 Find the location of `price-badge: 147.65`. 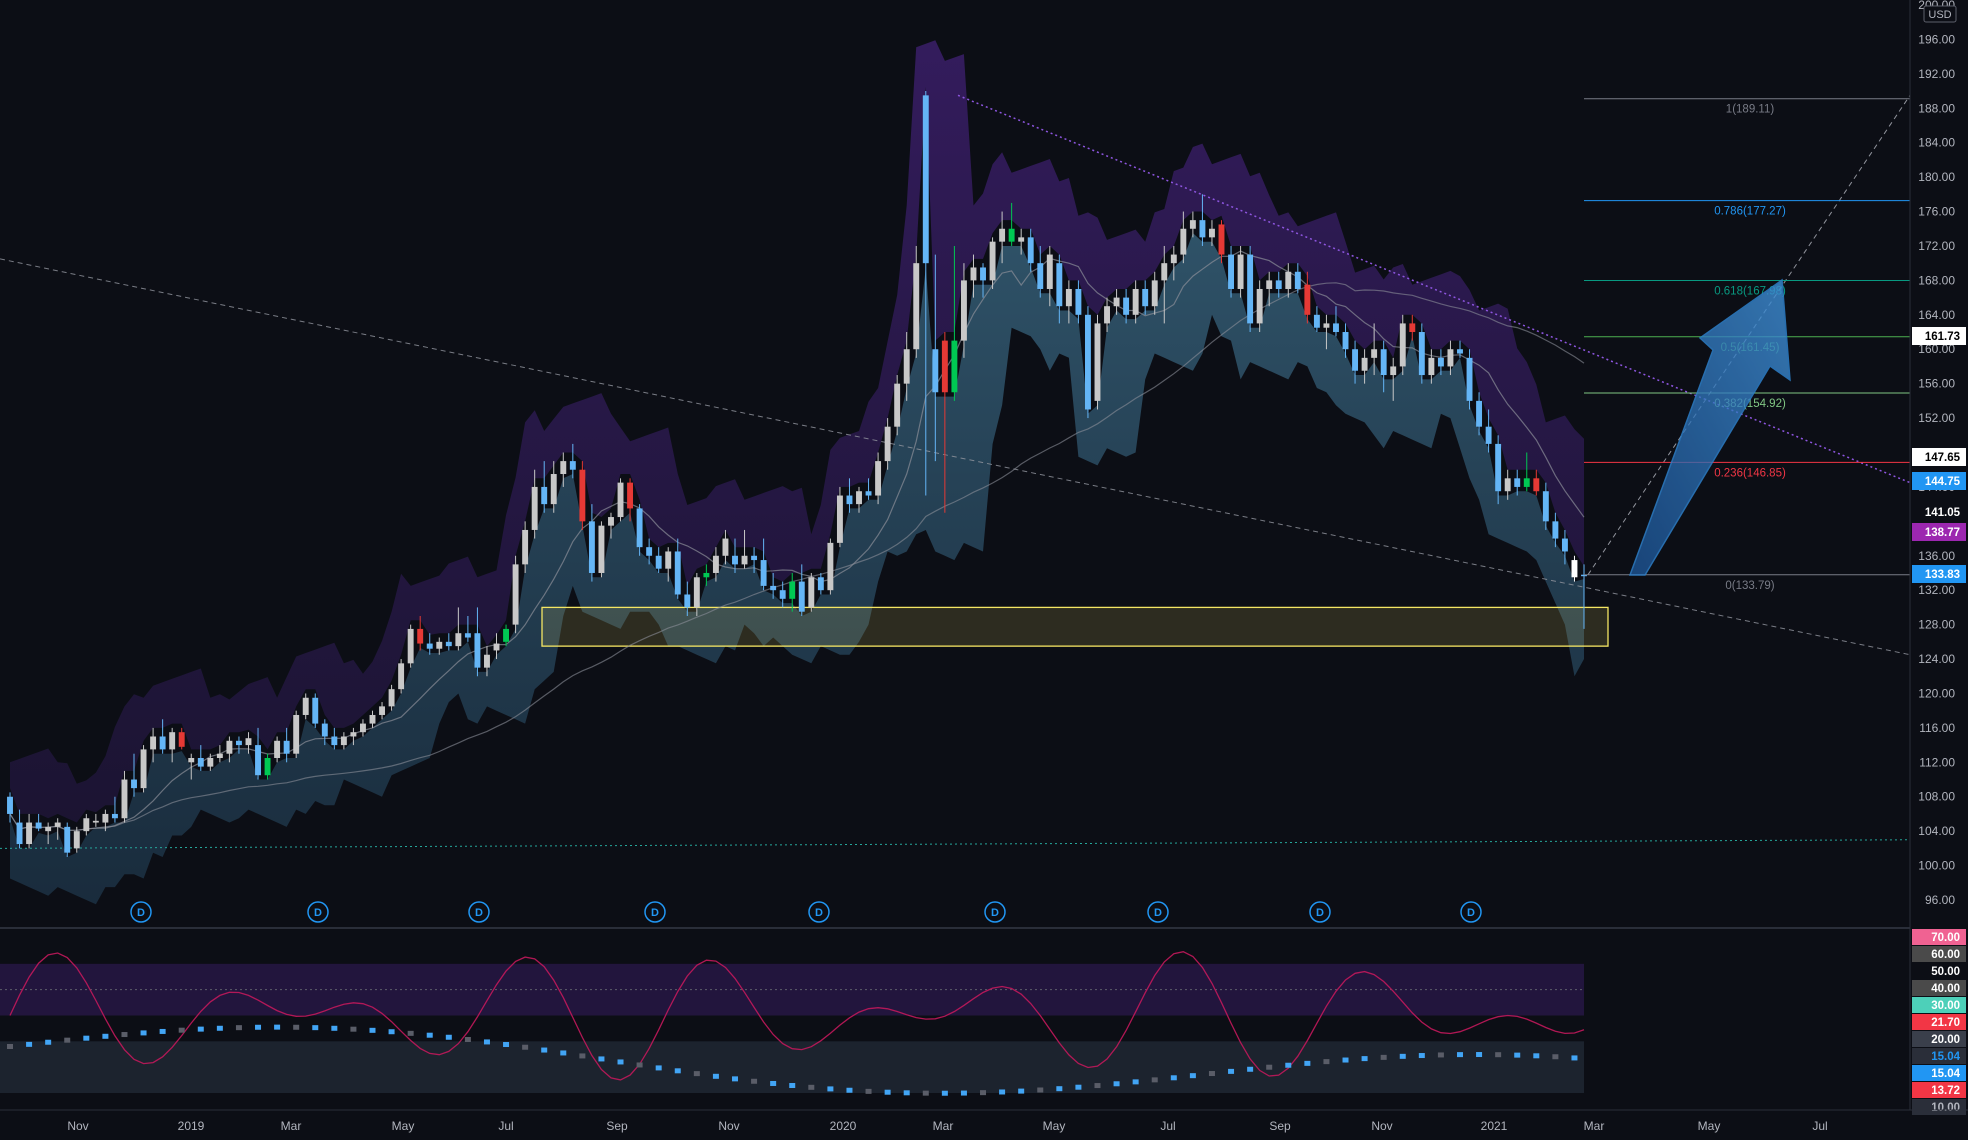

price-badge: 147.65 is located at coordinates (1939, 457).